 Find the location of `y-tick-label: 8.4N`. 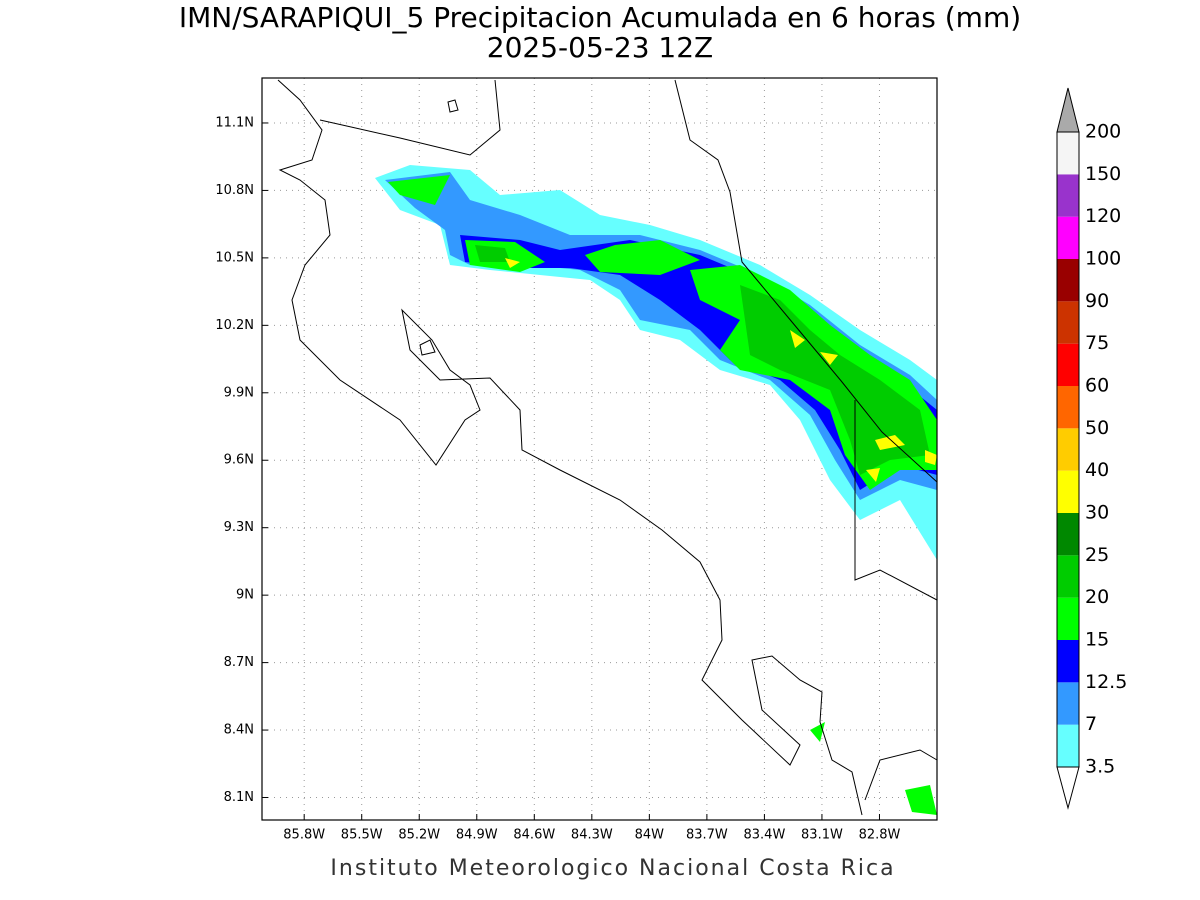

y-tick-label: 8.4N is located at coordinates (239, 730).